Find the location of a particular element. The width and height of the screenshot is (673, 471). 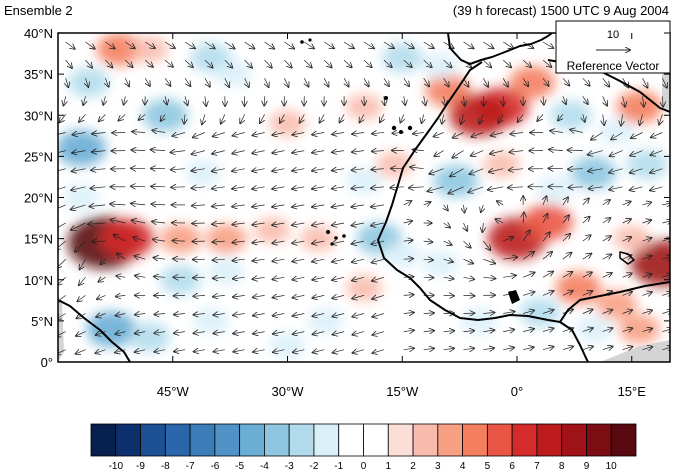

colorbar-label: -3 is located at coordinates (289, 466).